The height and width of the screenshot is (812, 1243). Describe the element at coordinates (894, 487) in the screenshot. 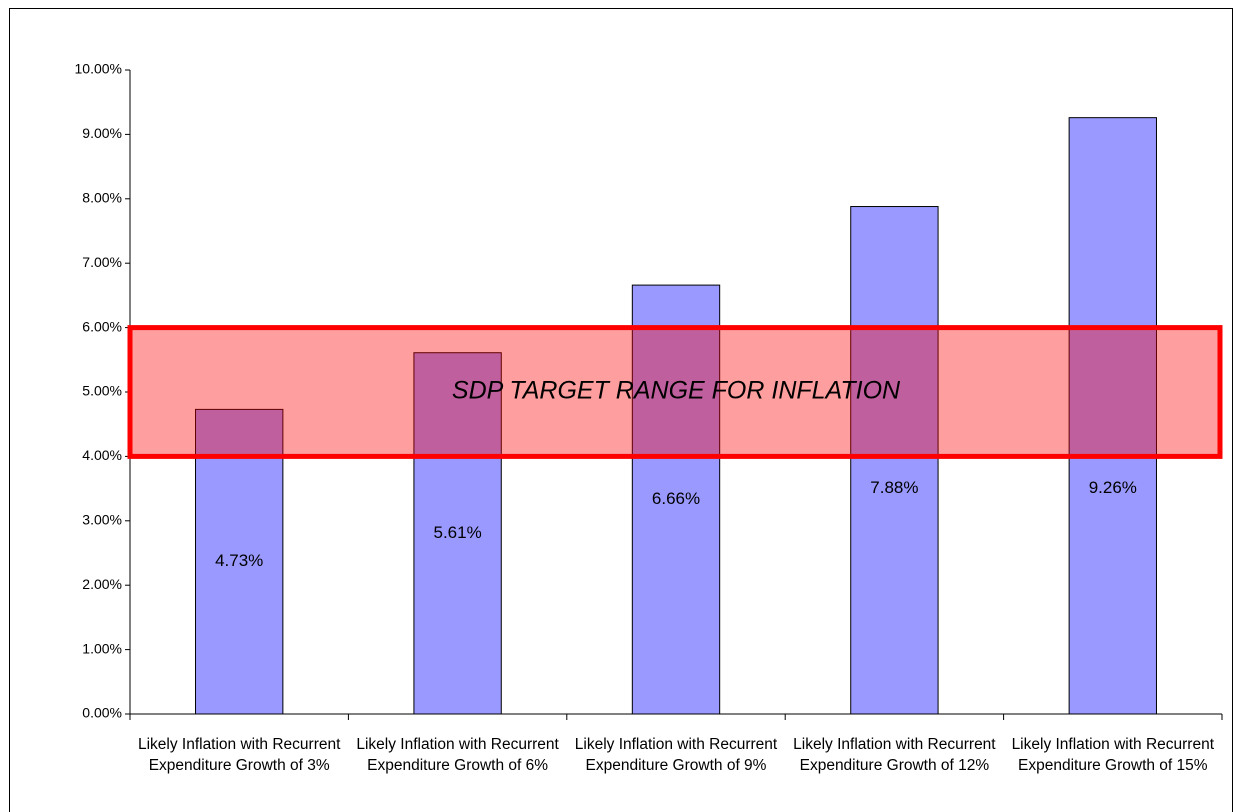

I see `data-label: 7.88%` at that location.